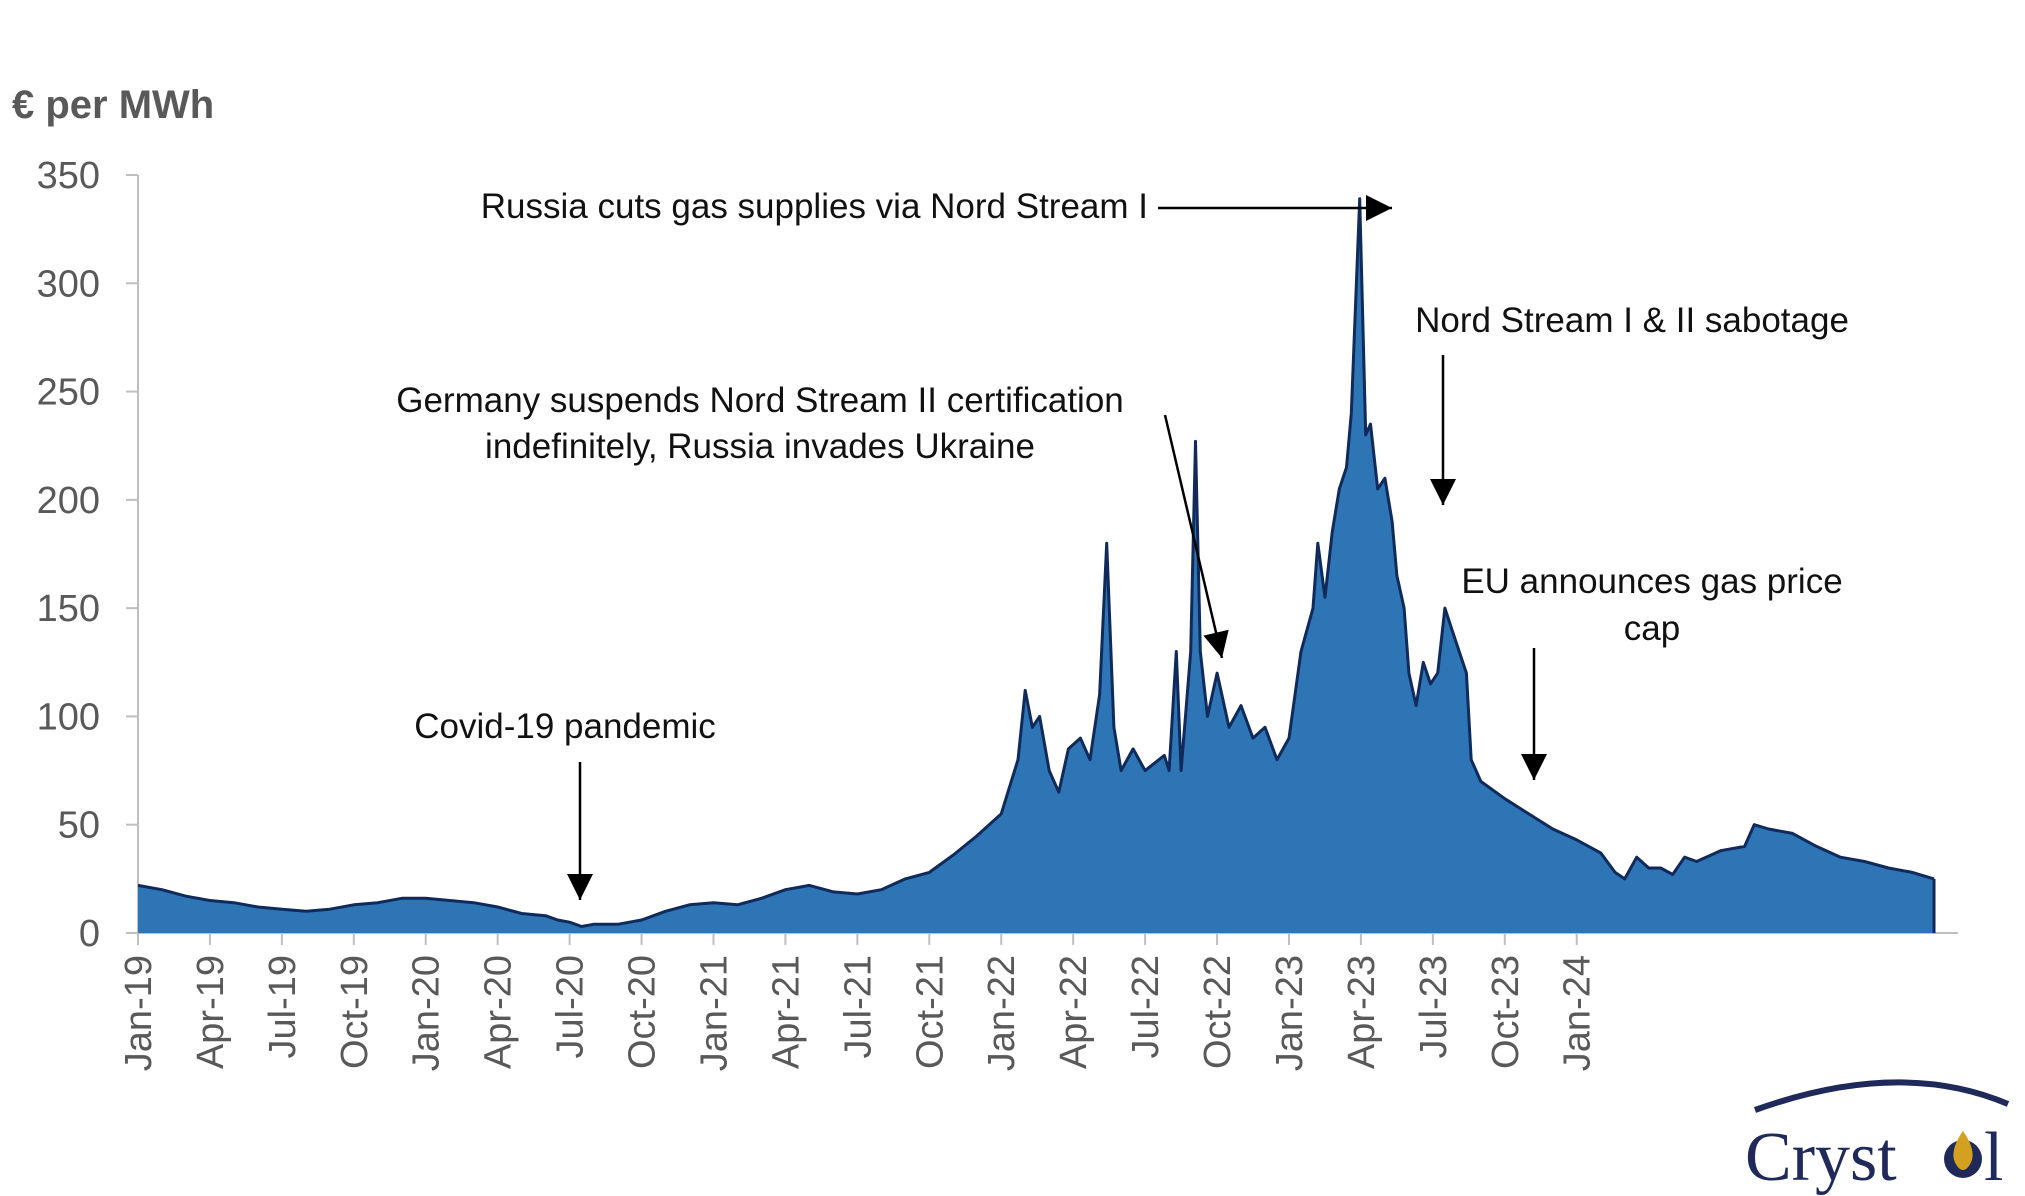 The height and width of the screenshot is (1196, 2025). I want to click on y-axis-label: € per MWh, so click(113, 105).